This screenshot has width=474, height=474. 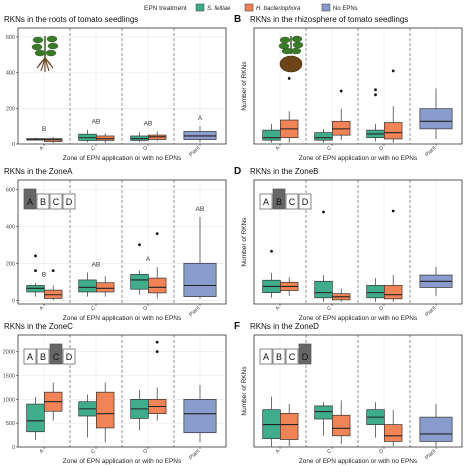 What do you see at coordinates (9, 377) in the screenshot?
I see `y-tick-label: 1500` at bounding box center [9, 377].